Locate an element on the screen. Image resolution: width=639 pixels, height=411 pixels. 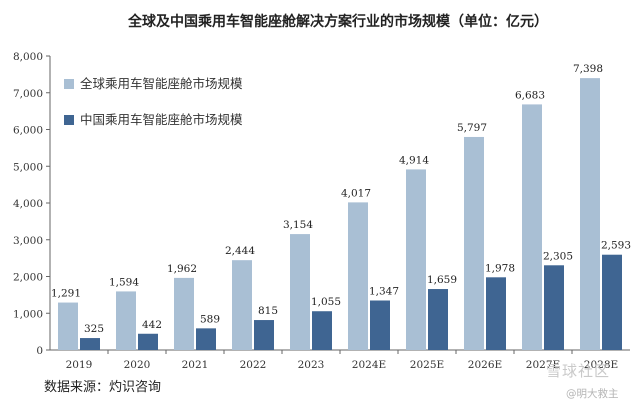
data-label-global: 6,683 is located at coordinates (530, 95).